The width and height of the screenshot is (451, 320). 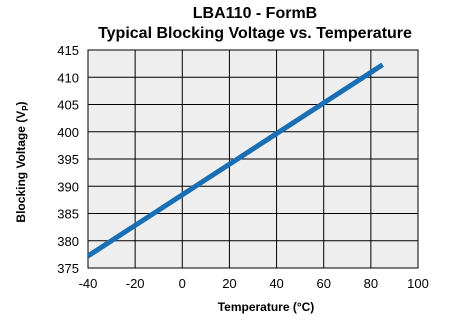 I want to click on y-axis-label-subscript: P, so click(x=25, y=108).